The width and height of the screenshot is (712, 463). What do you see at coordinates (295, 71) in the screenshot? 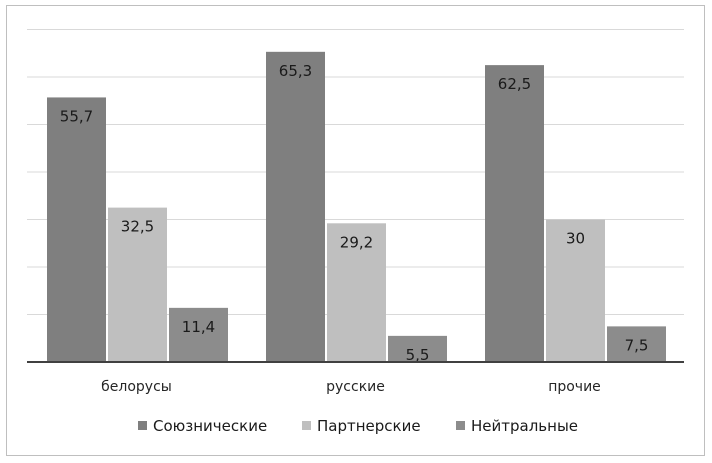
I see `data-label: 65,3` at bounding box center [295, 71].